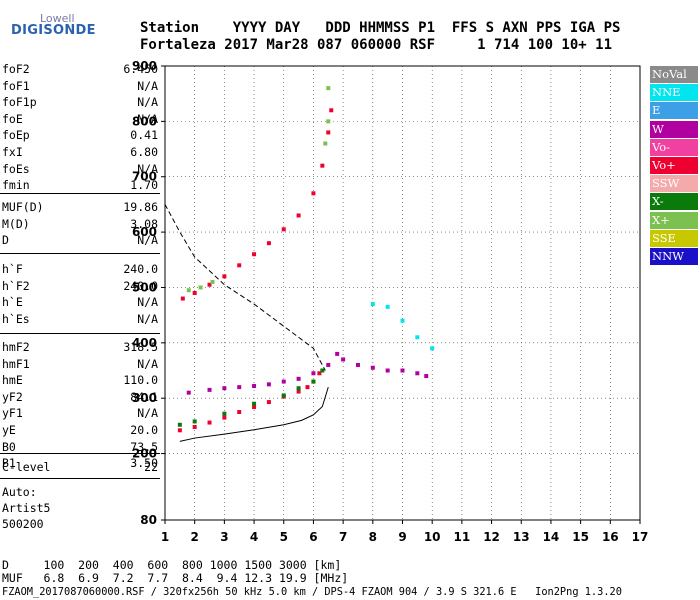 Image resolution: width=700 pixels, height=600 pixels. Describe the element at coordinates (80, 366) in the screenshot. I see `param-row: hmF1 N/A` at that location.